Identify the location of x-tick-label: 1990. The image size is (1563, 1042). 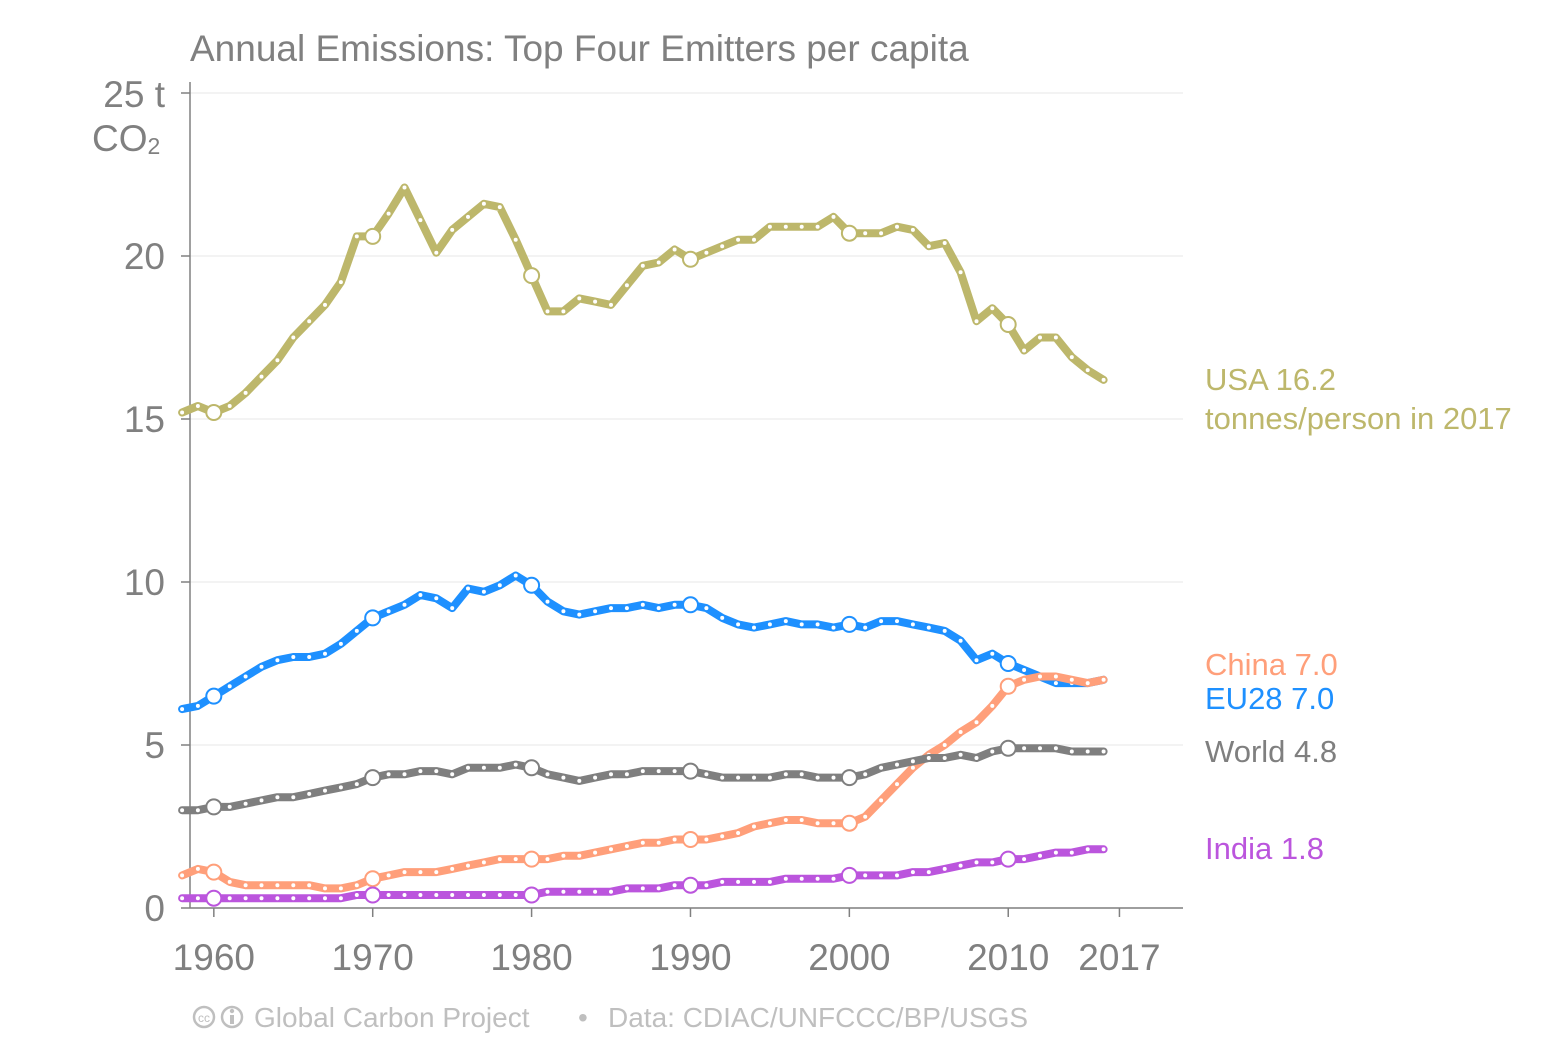
(690, 957).